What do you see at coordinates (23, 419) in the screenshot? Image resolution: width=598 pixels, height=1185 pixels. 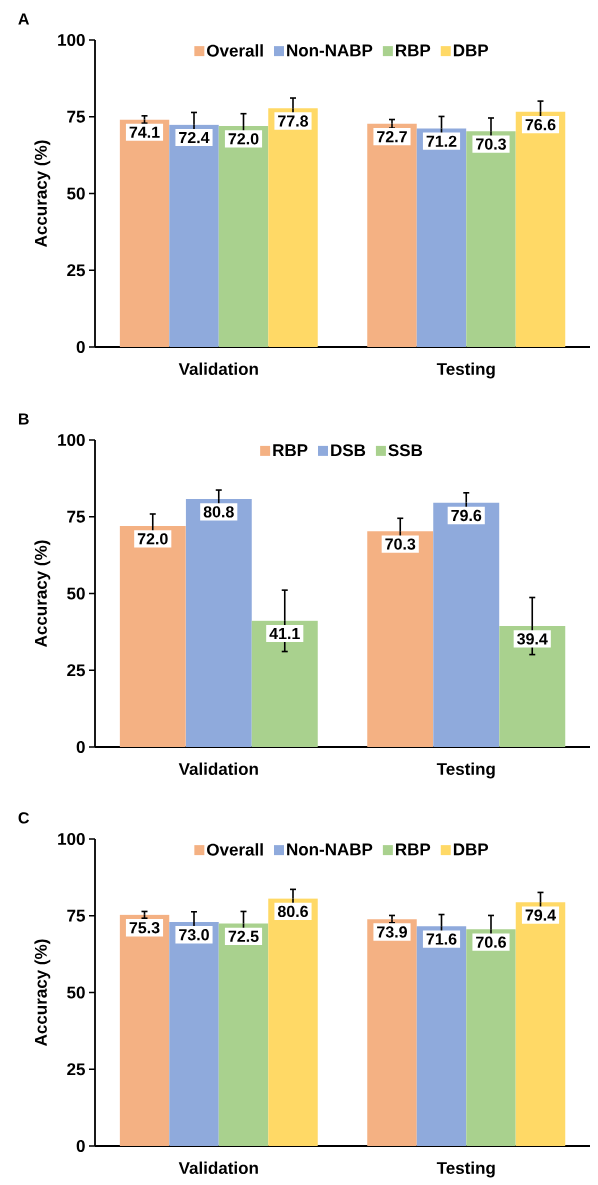 I see `chart-title: B` at bounding box center [23, 419].